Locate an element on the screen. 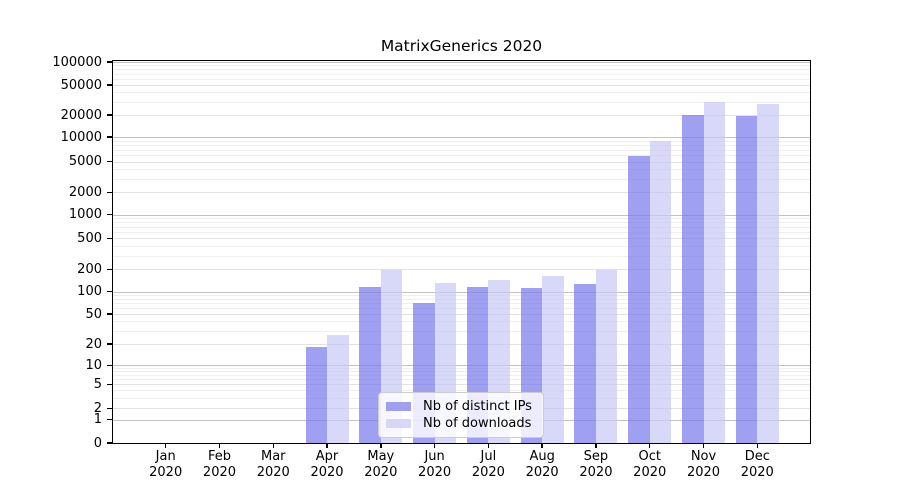 The width and height of the screenshot is (900, 500). x-tick-month: Aug is located at coordinates (542, 456).